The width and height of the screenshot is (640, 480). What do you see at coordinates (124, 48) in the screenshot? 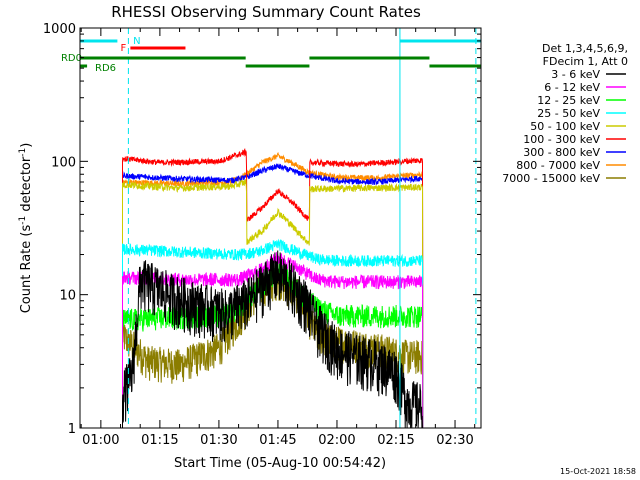
I see `flare-flag-label: F` at bounding box center [124, 48].